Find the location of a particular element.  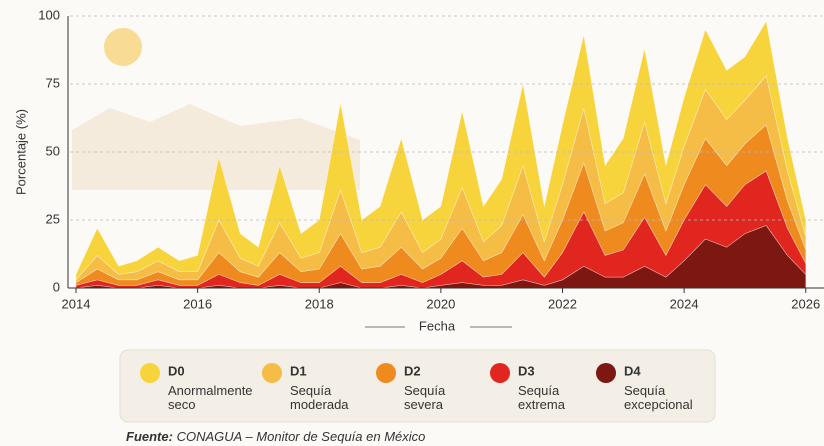

legend-description: Sequía excepcional is located at coordinates (658, 397).